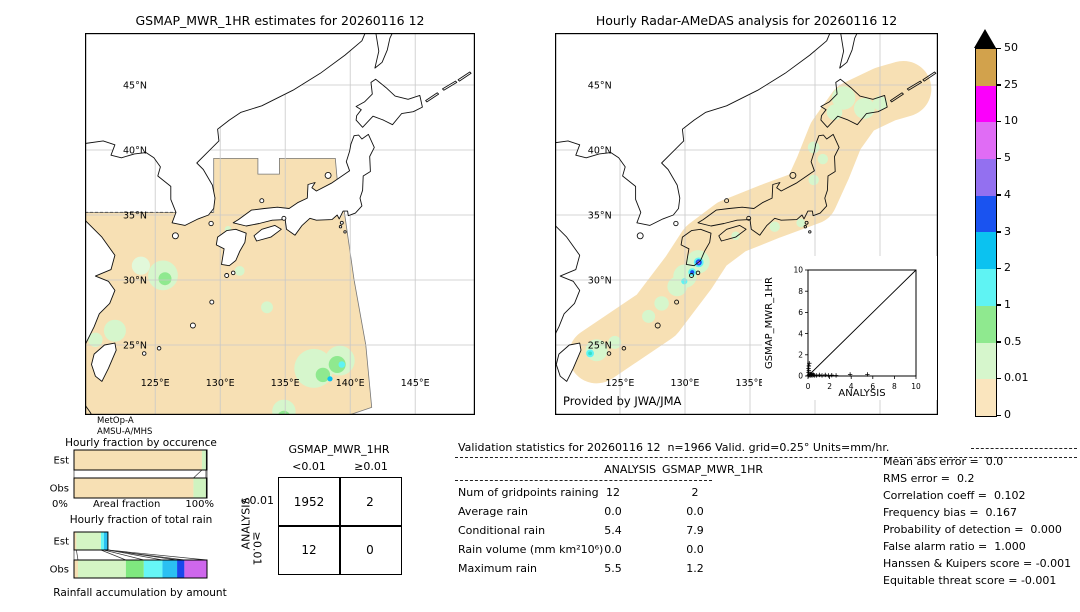 The height and width of the screenshot is (612, 1080). What do you see at coordinates (600, 281) in the screenshot?
I see `lat-label: 30°N` at bounding box center [600, 281].